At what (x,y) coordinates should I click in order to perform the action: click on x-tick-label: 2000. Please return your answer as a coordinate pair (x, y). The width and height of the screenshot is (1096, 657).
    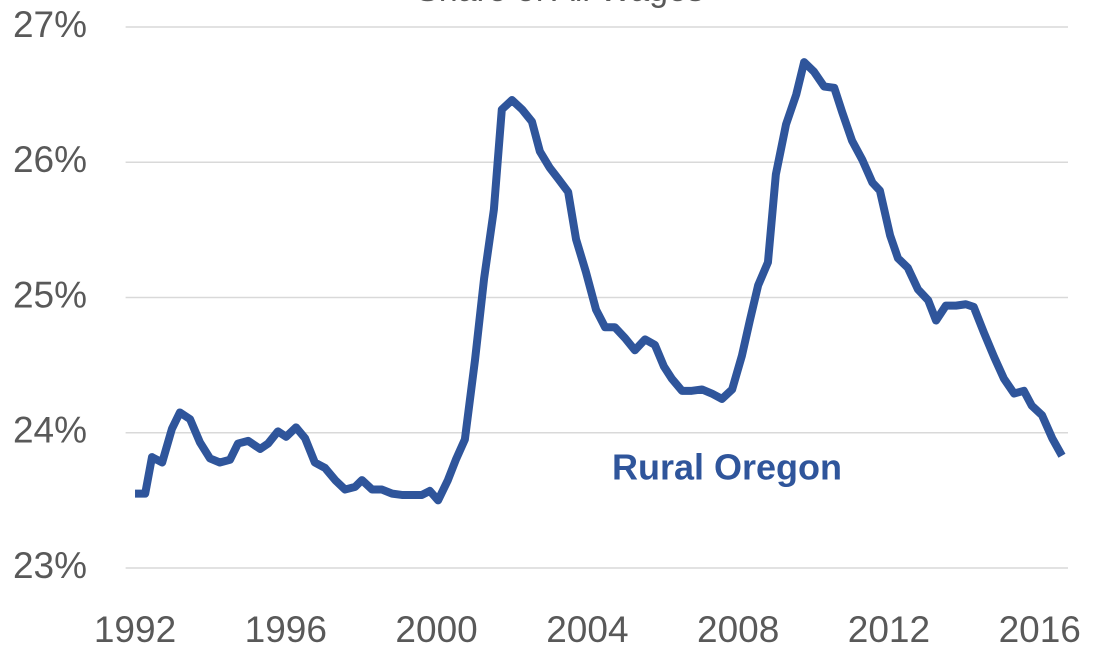
    Looking at the image, I should click on (436, 629).